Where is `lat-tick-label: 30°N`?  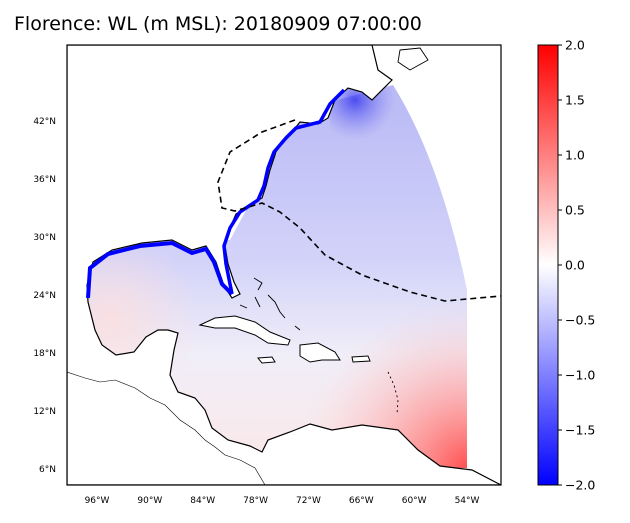
lat-tick-label: 30°N is located at coordinates (44, 238).